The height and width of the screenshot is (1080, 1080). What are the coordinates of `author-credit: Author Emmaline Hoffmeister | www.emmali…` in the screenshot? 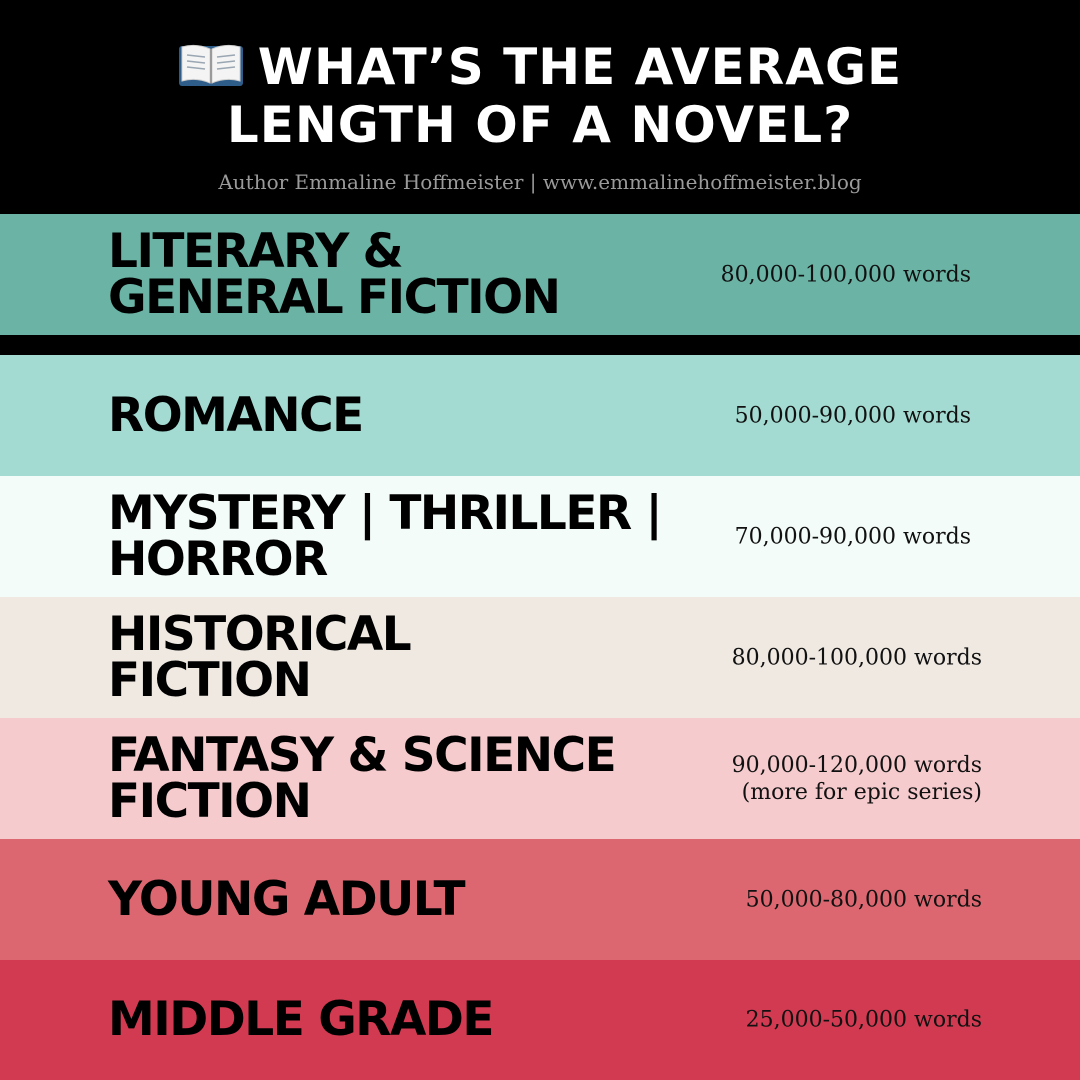 It's located at (540, 182).